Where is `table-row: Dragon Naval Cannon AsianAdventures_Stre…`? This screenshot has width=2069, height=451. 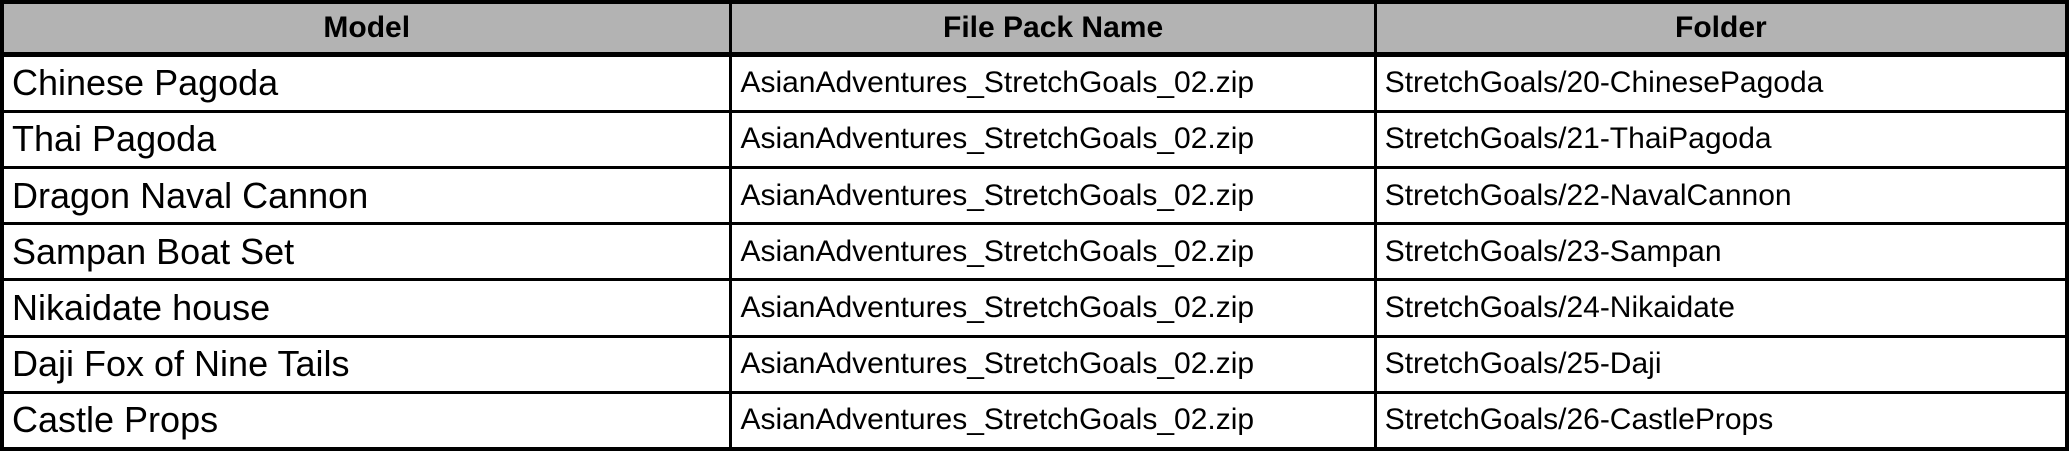
table-row: Dragon Naval Cannon AsianAdventures_Stre… is located at coordinates (1034, 196).